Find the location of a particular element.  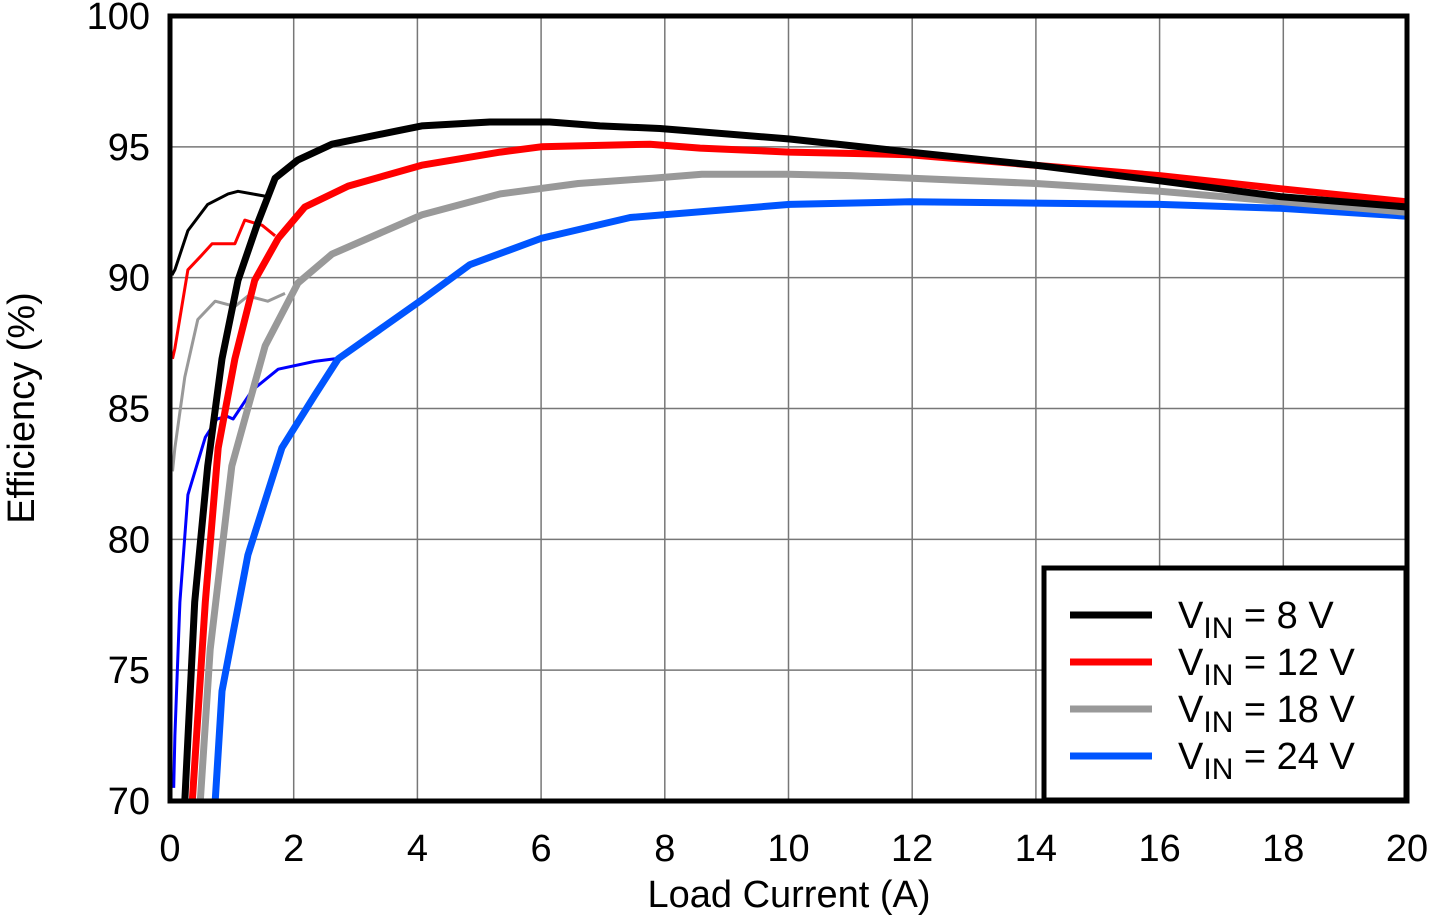

legend-label: VIN = 8 V is located at coordinates (1256, 620).